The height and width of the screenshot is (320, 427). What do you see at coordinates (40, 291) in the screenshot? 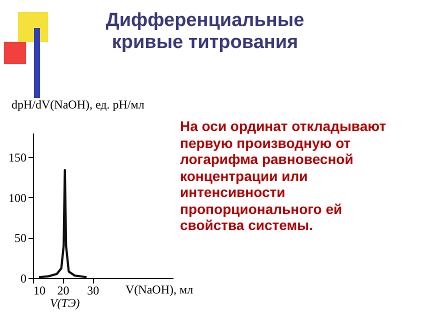
I see `x-tick-label: 10` at bounding box center [40, 291].